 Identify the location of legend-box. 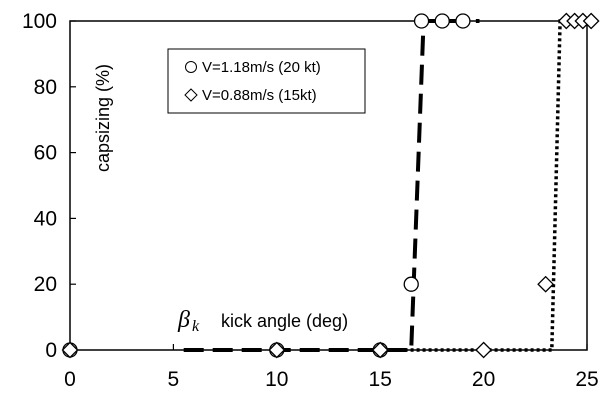
(266, 81).